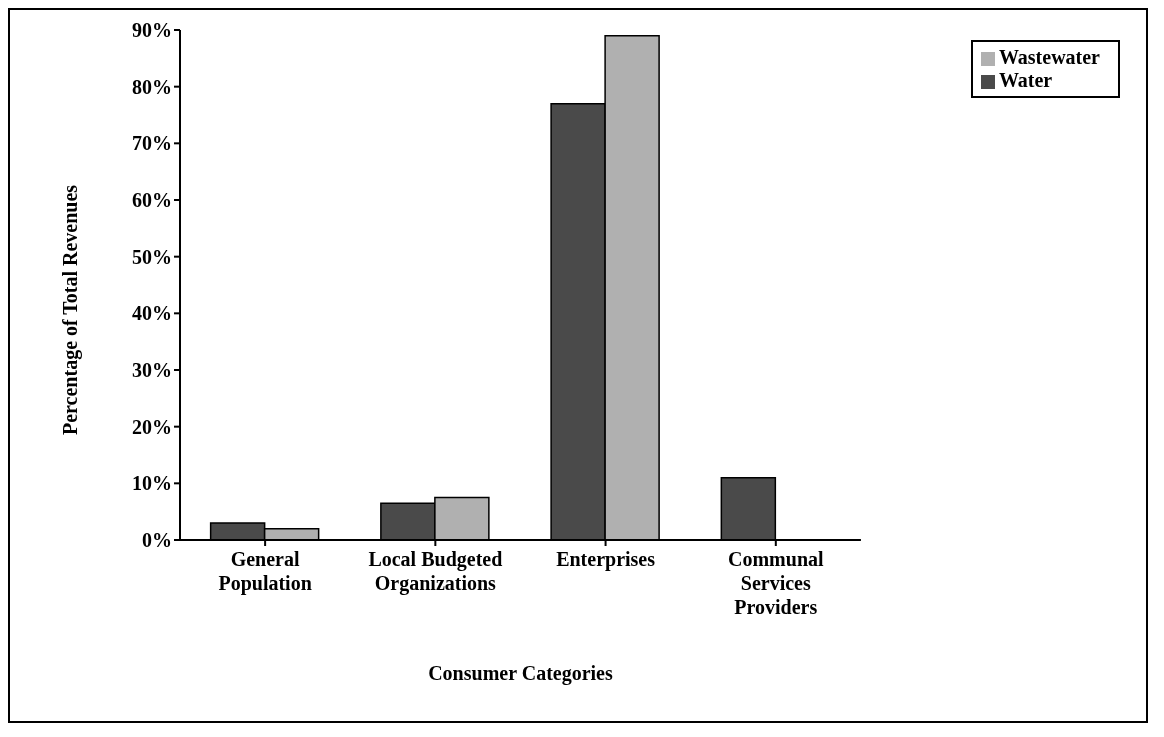 The width and height of the screenshot is (1164, 737). Describe the element at coordinates (606, 559) in the screenshot. I see `x-tick-label: Enterprises` at that location.